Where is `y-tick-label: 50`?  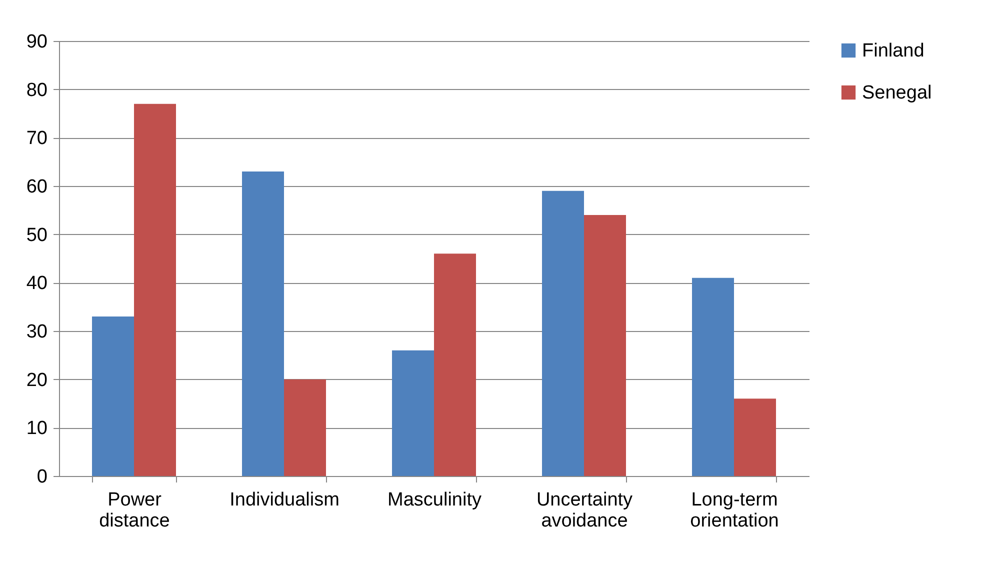 y-tick-label: 50 is located at coordinates (37, 235).